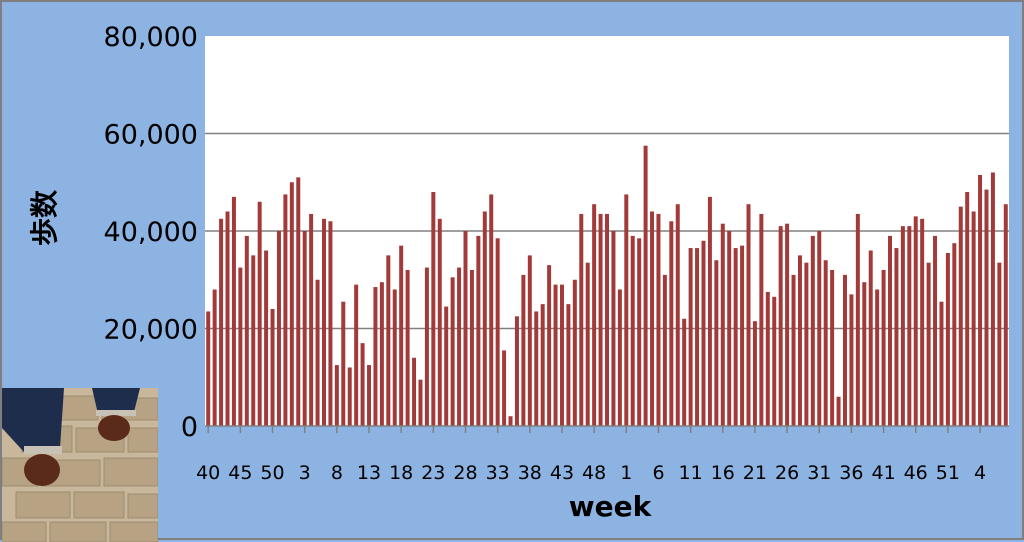  Describe the element at coordinates (189, 427) in the screenshot. I see `y-tick-label: 0` at that location.